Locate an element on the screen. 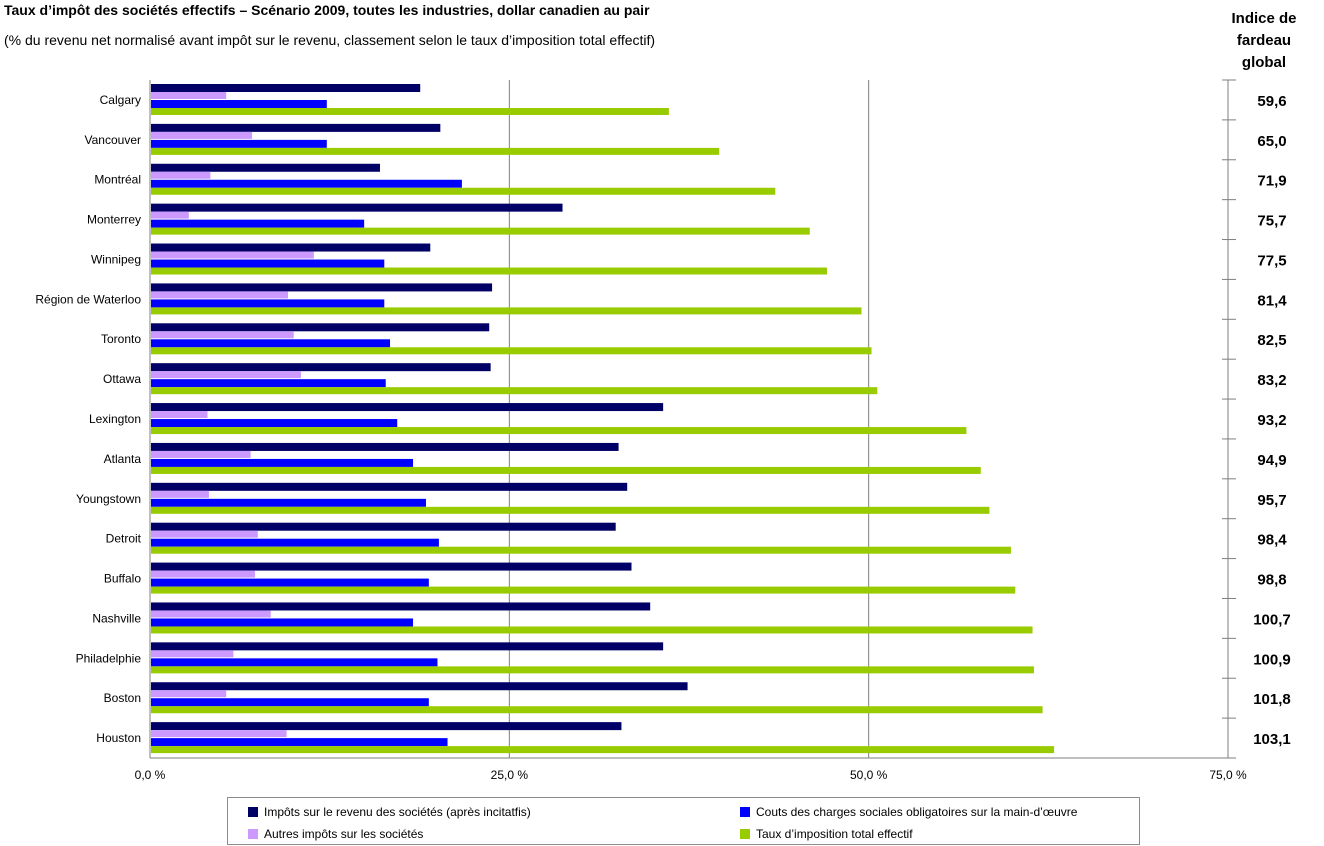  legend-item-total-rate: Taux d’imposition total effectif is located at coordinates (826, 834).